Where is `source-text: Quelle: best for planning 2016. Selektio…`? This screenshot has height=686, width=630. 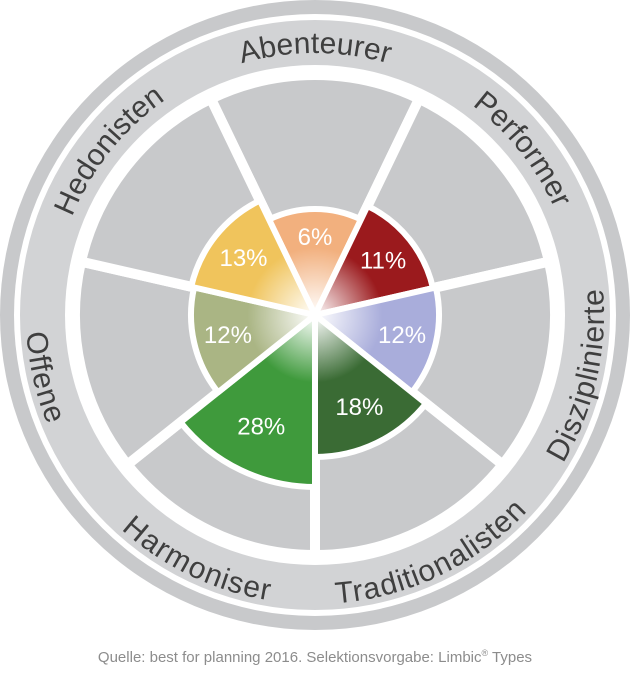 source-text: Quelle: best for planning 2016. Selektio… is located at coordinates (289, 657).